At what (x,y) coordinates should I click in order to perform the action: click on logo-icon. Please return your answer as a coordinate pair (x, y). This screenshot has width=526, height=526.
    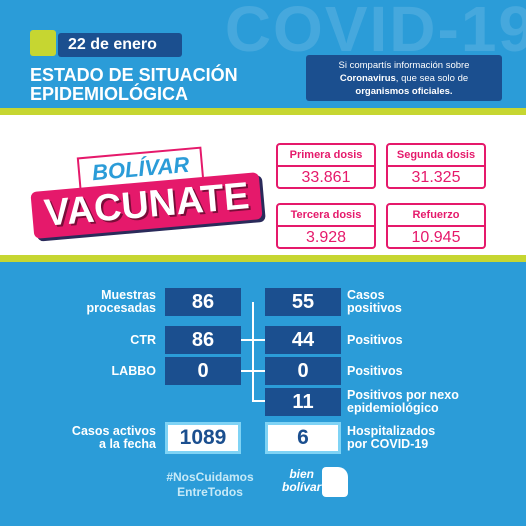
    Looking at the image, I should click on (335, 482).